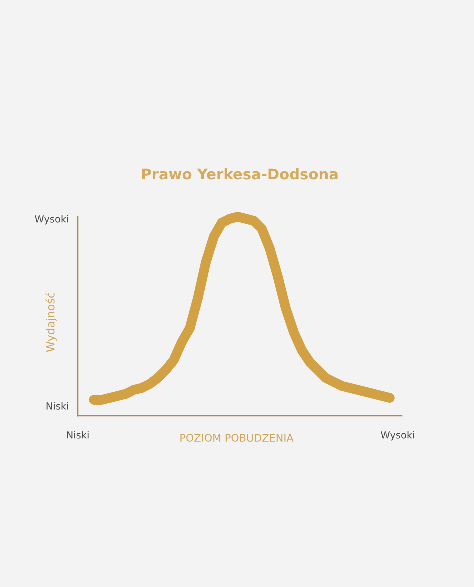 The image size is (474, 587). I want to click on chart-title: Prawo Yerkesa-Dodsona, so click(240, 174).